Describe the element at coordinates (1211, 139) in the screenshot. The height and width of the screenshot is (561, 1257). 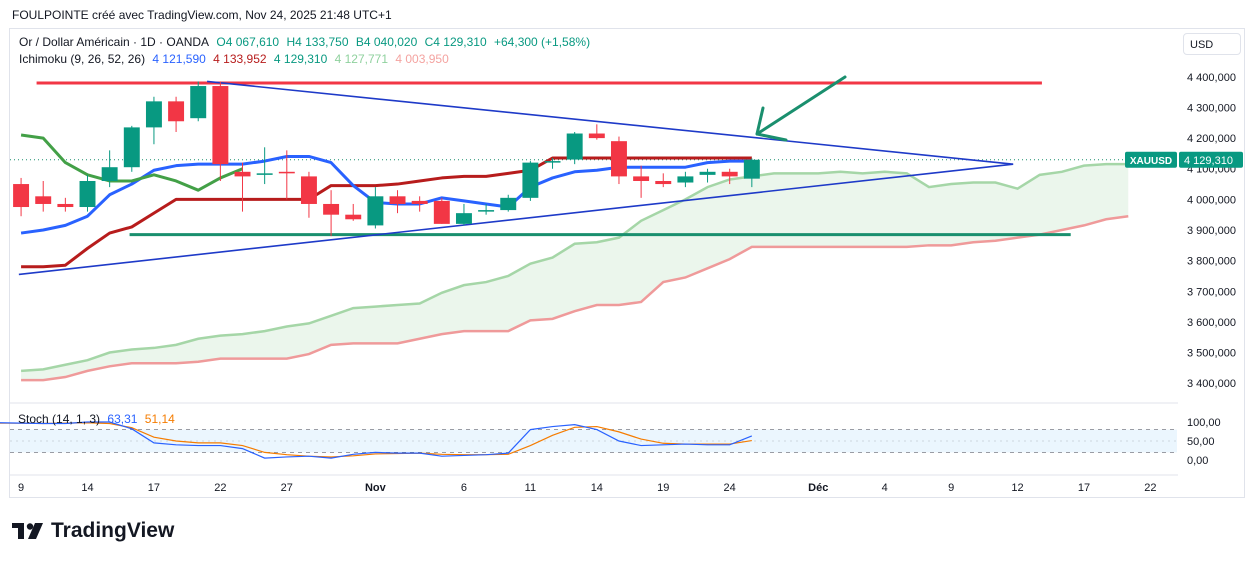
I see `price-tick-label: 4 200,000` at that location.